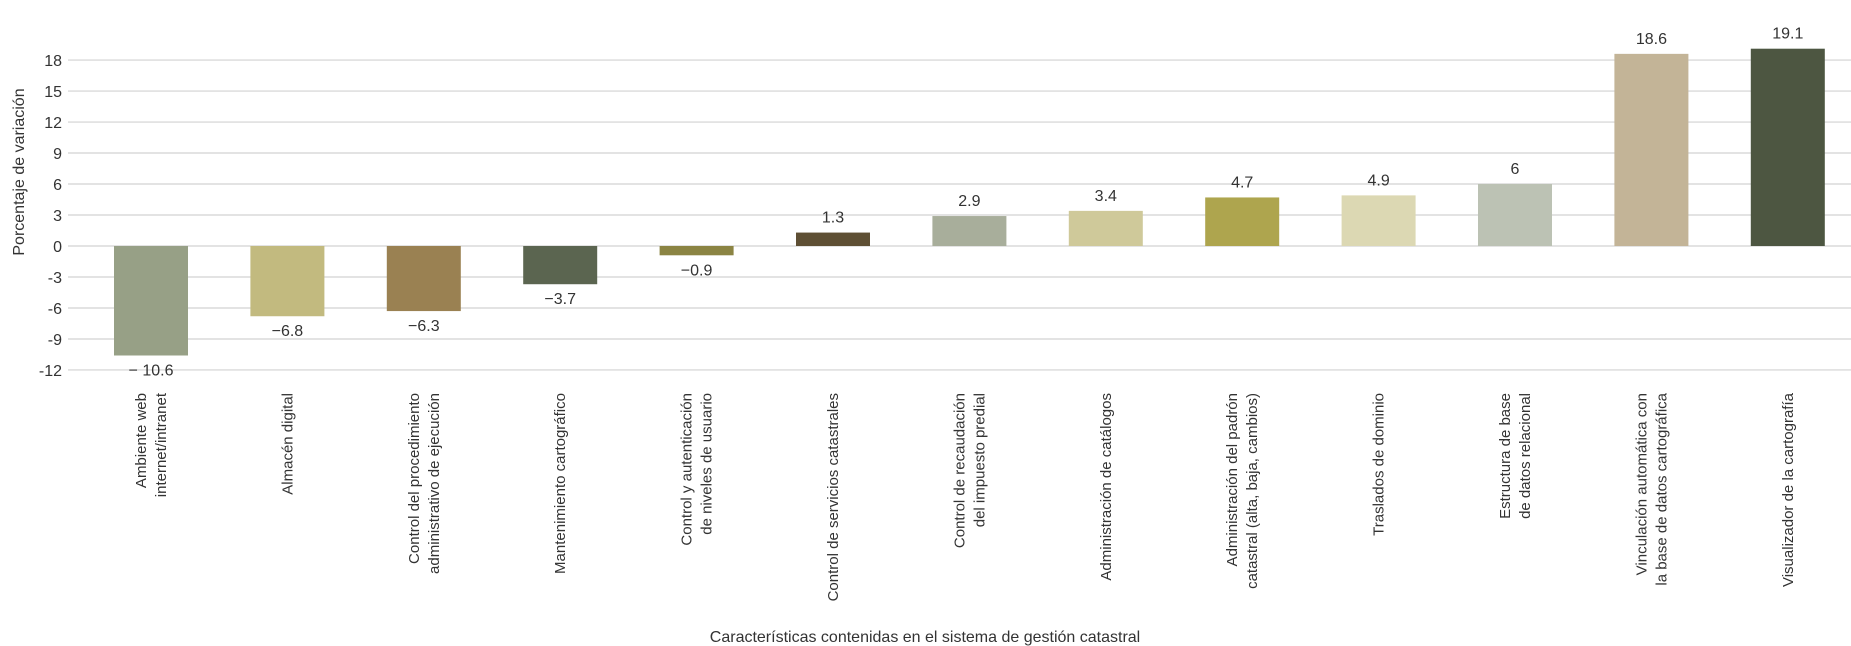  I want to click on y-tick-label: 3, so click(57, 216).